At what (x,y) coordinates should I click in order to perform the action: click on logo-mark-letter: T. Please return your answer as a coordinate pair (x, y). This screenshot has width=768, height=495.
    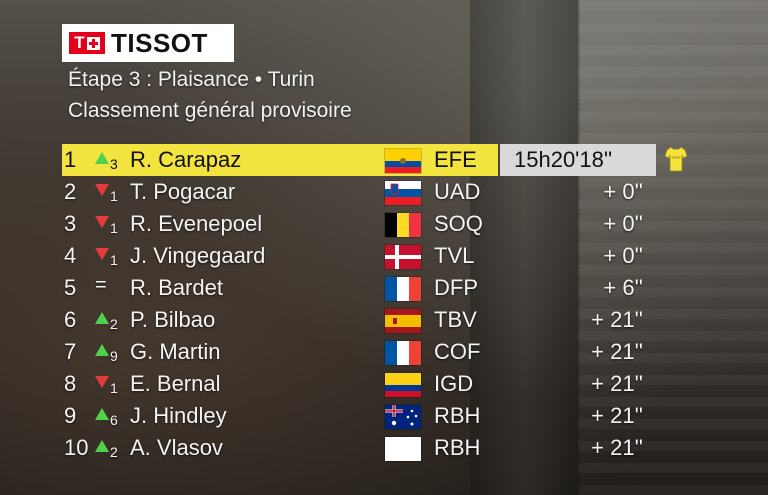
    Looking at the image, I should click on (79, 42).